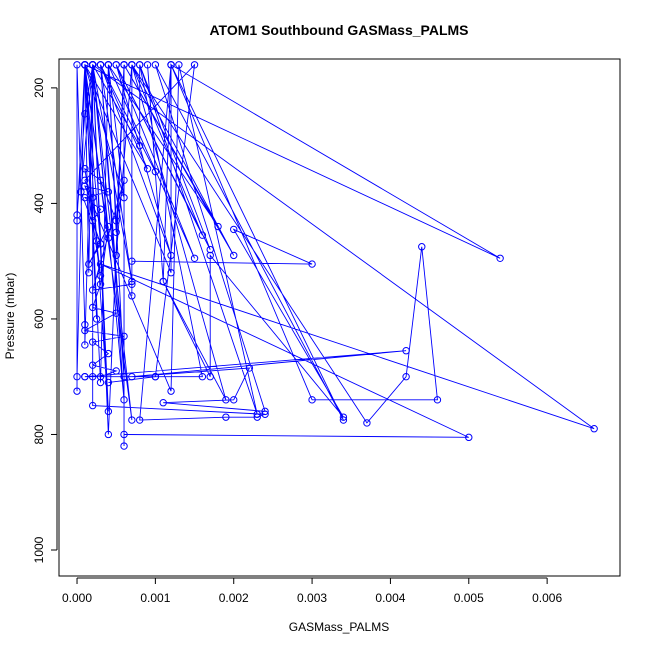 The width and height of the screenshot is (650, 650). Describe the element at coordinates (312, 598) in the screenshot. I see `x-tick-label: 0.003` at that location.